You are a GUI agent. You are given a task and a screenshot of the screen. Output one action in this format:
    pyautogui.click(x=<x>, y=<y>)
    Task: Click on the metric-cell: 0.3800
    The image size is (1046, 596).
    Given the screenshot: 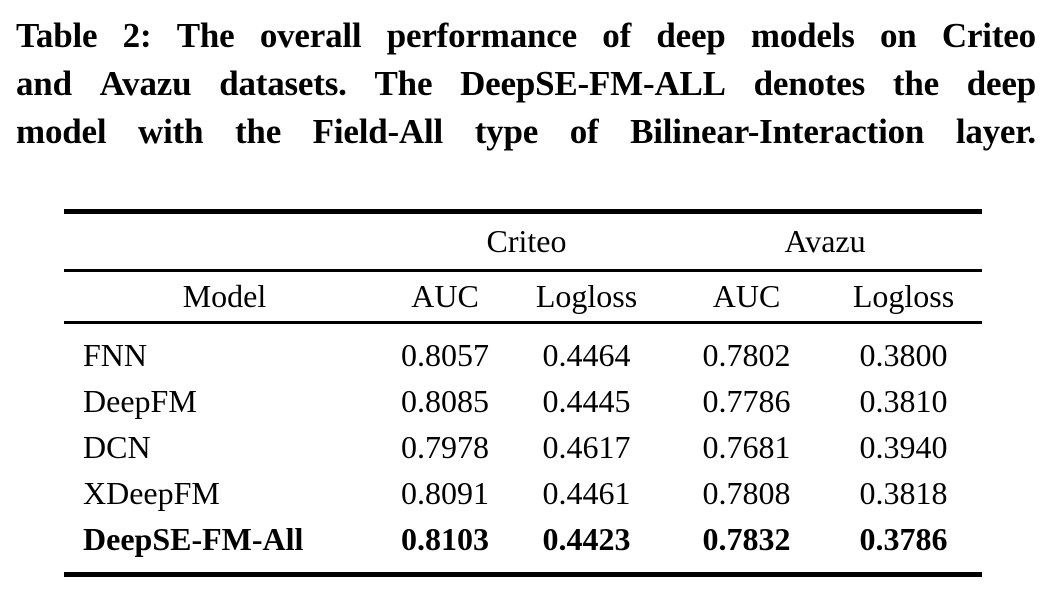 What is the action you would take?
    pyautogui.click(x=903, y=354)
    